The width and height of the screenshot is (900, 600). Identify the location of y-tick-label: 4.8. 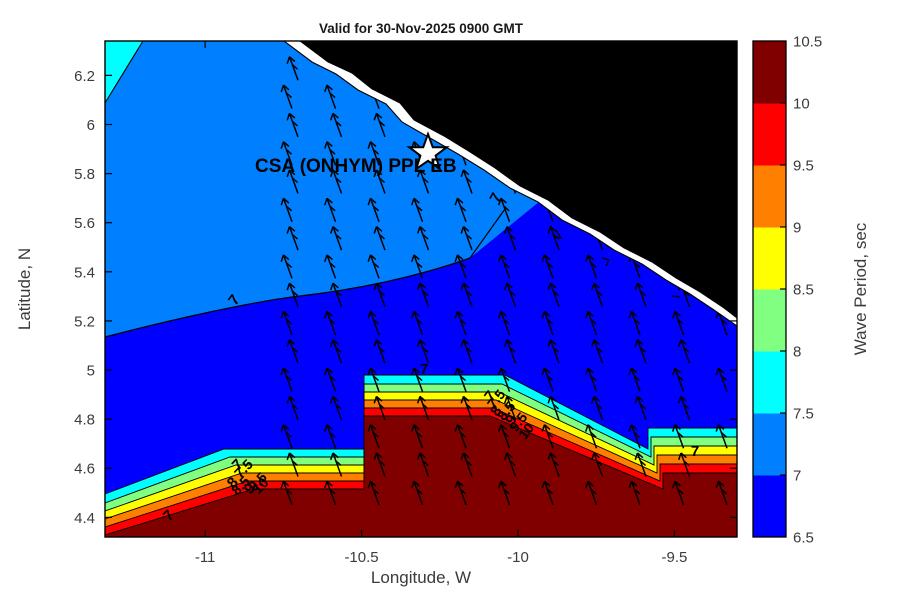
(84, 420).